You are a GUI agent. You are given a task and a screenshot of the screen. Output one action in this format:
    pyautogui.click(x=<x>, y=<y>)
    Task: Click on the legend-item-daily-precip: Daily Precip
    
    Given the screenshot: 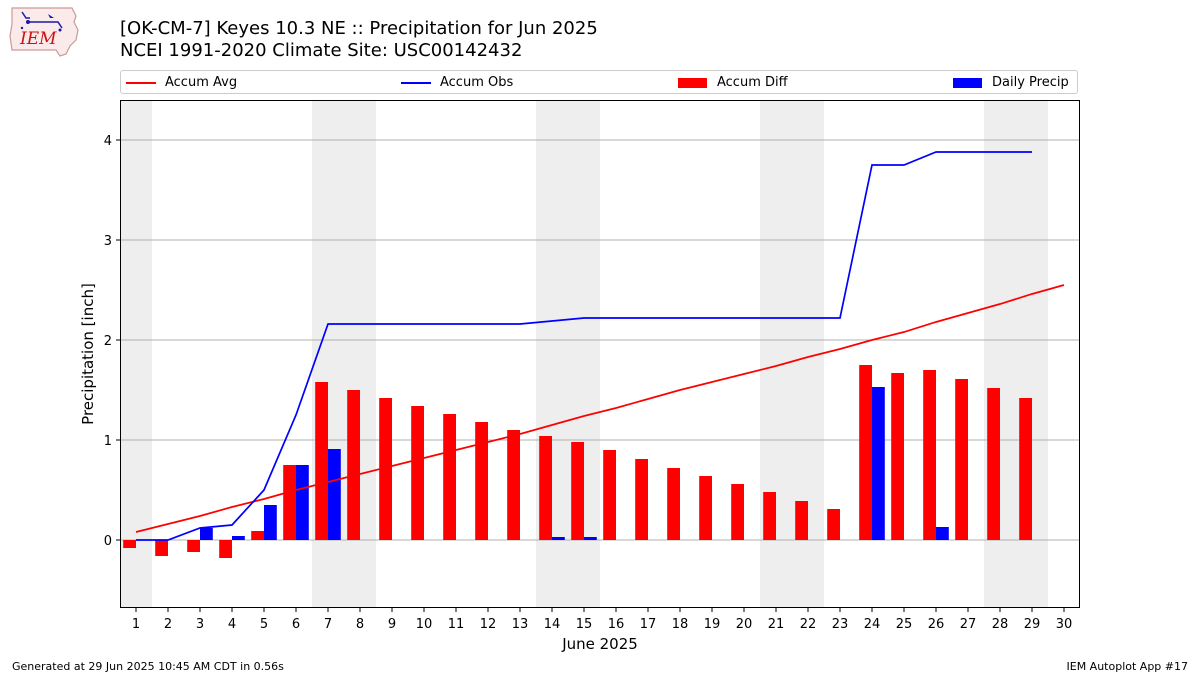 What is the action you would take?
    pyautogui.click(x=1011, y=83)
    